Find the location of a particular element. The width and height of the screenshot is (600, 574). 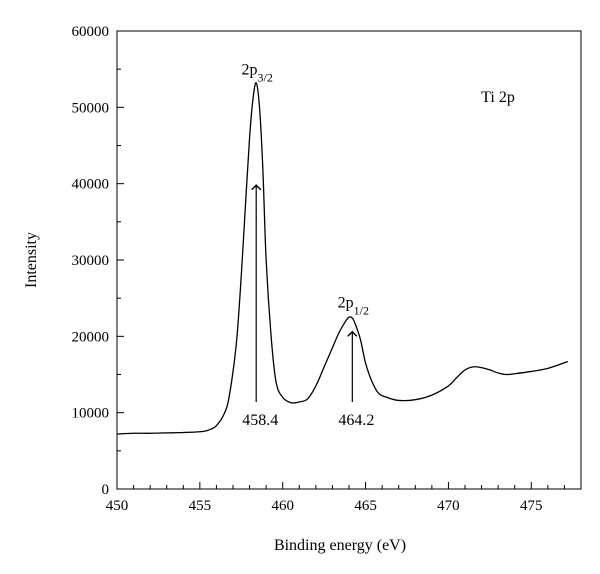

peak-annotations: 2p3/2 458.4 2p1/2 464.2 is located at coordinates (308, 245).